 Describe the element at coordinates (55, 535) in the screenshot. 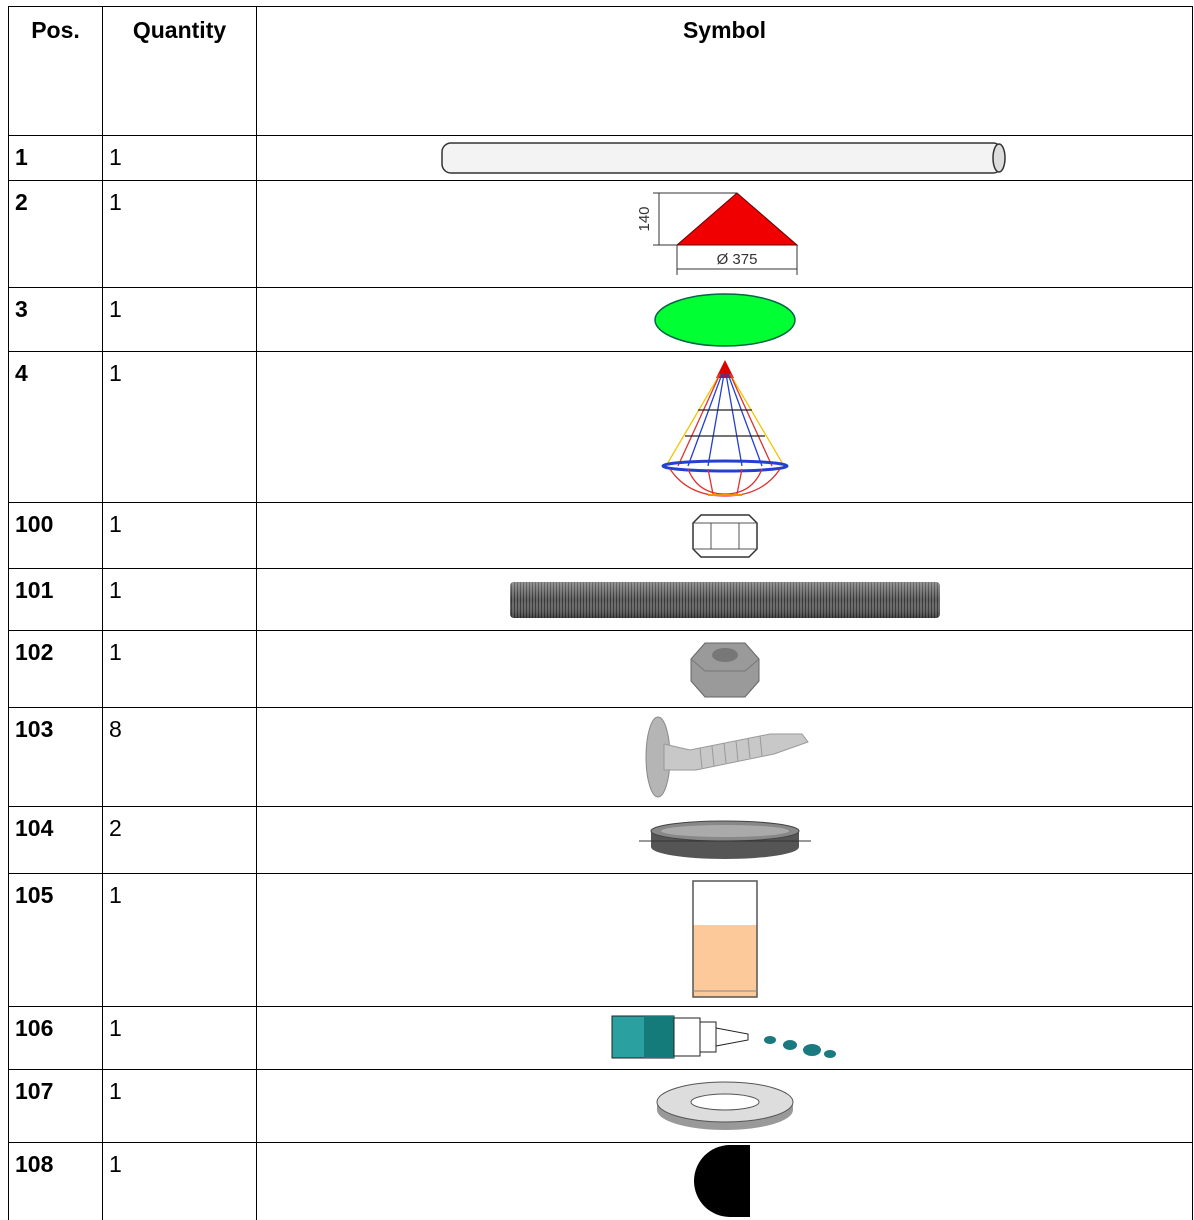

I see `pos: 100` at that location.